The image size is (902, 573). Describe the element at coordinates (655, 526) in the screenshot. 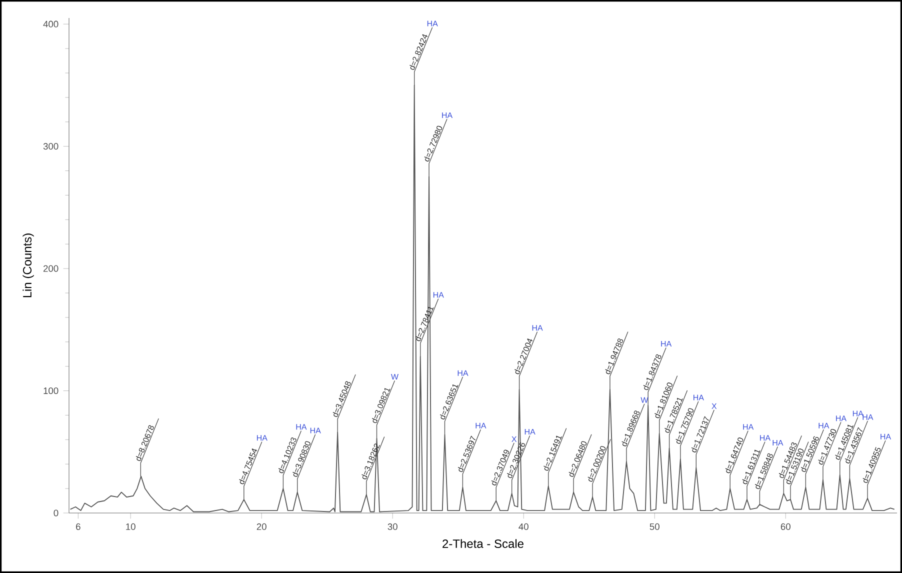

I see `x-tick-label: 50` at that location.